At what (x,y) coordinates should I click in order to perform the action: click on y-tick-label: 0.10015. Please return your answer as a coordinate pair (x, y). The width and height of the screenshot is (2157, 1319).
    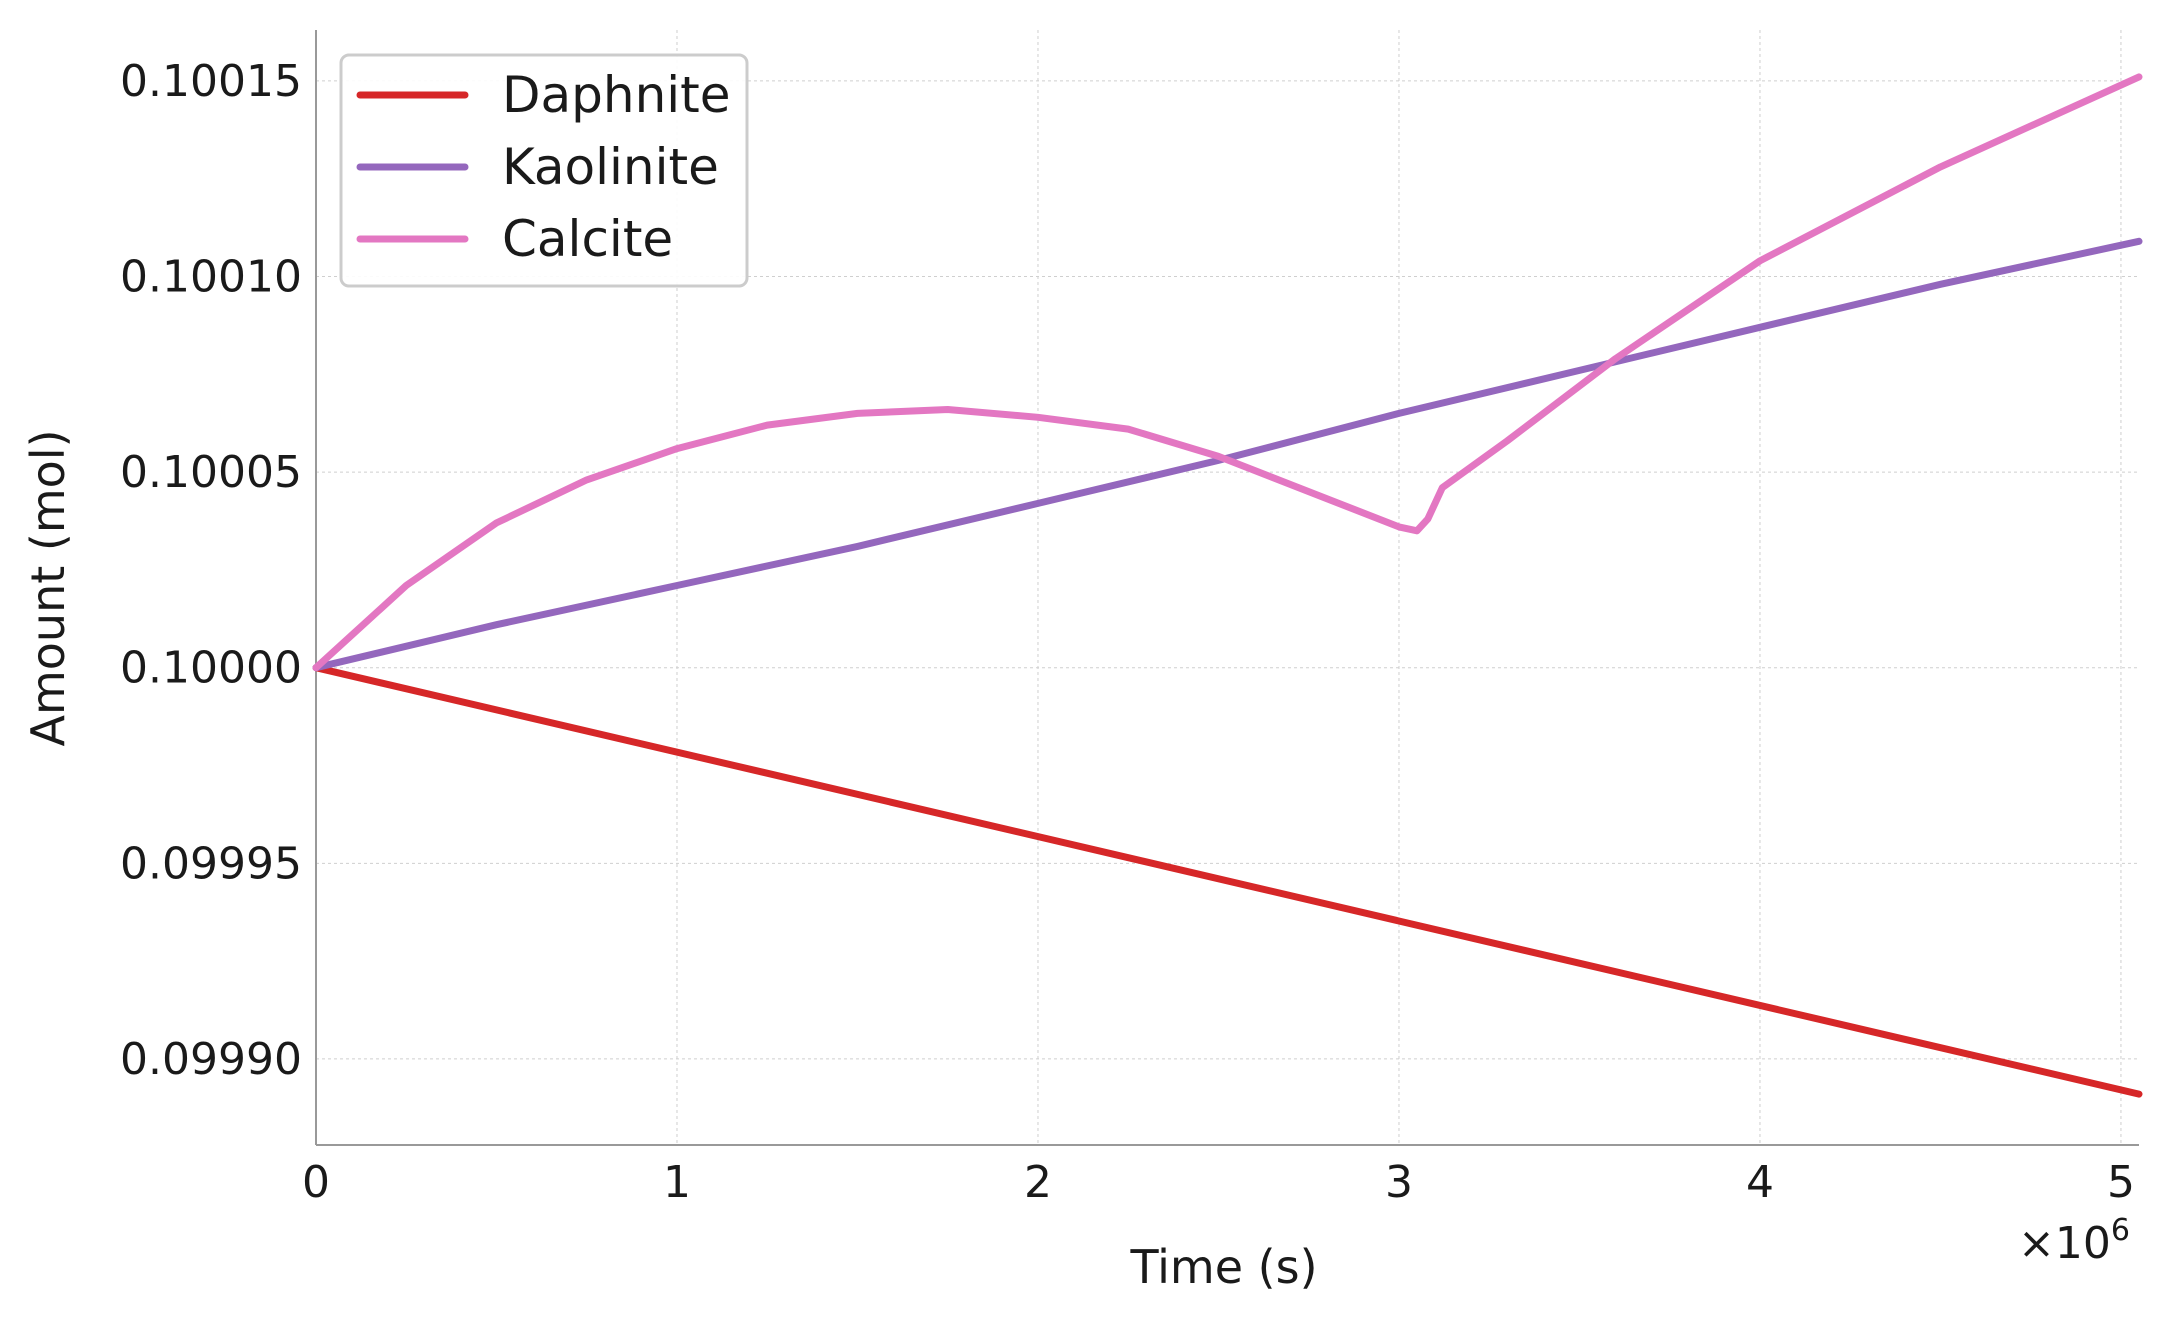
    Looking at the image, I should click on (211, 81).